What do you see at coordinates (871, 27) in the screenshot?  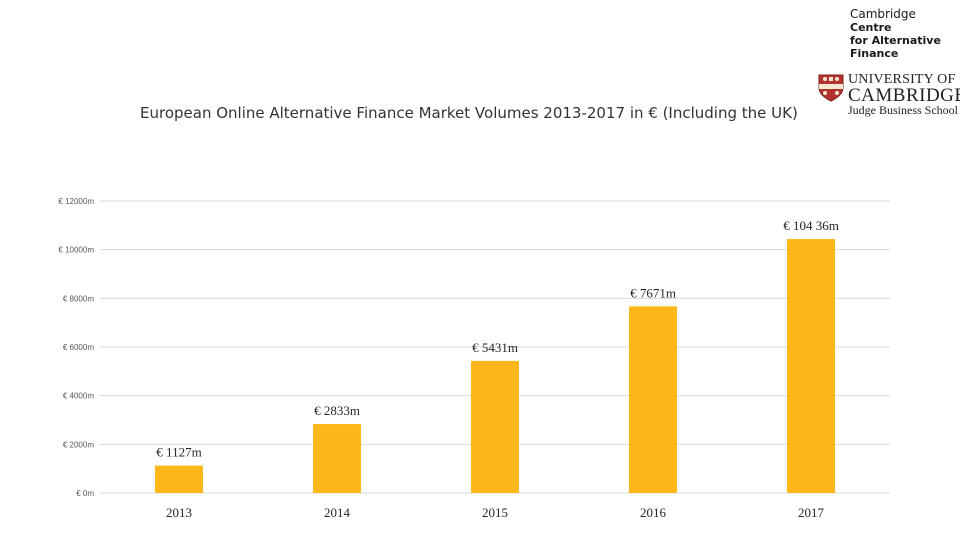 I see `ccaf-logo-line2: Centre` at bounding box center [871, 27].